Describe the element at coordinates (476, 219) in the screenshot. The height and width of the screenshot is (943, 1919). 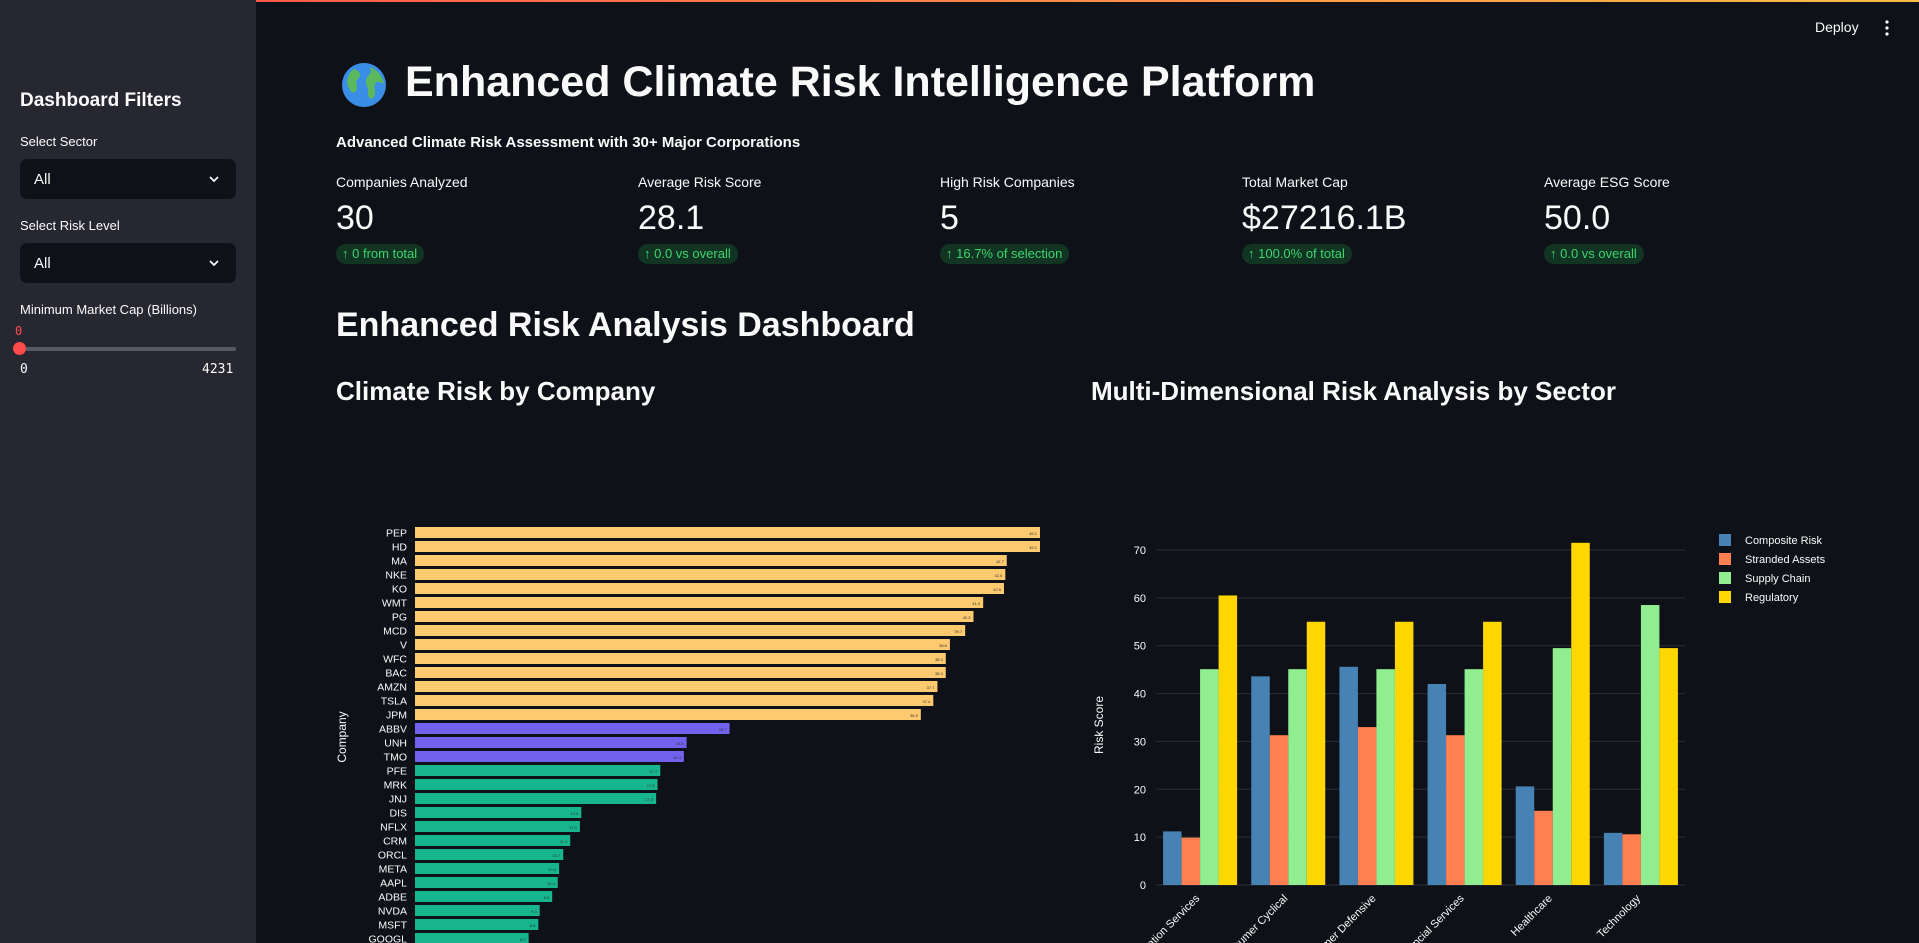
I see `metric-companies-analyzed: Companies Analyzed 30 ↑ 0 from total` at that location.